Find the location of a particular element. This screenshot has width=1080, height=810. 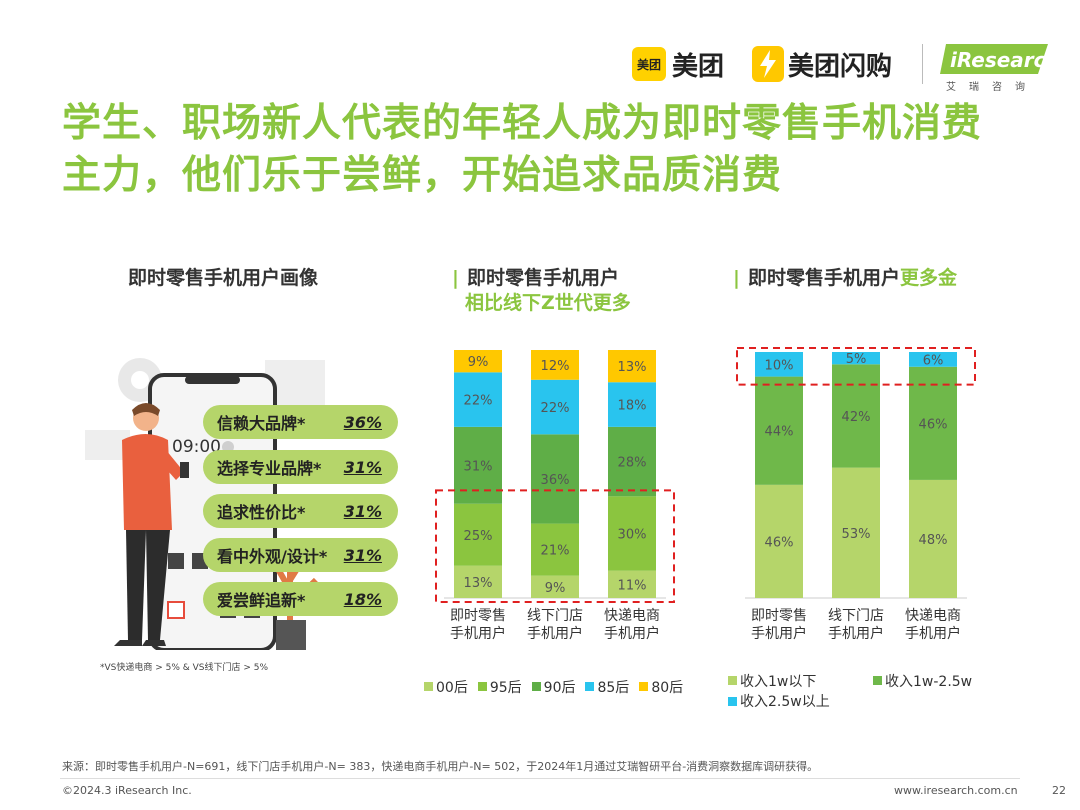

data-label: 21% is located at coordinates (555, 551).